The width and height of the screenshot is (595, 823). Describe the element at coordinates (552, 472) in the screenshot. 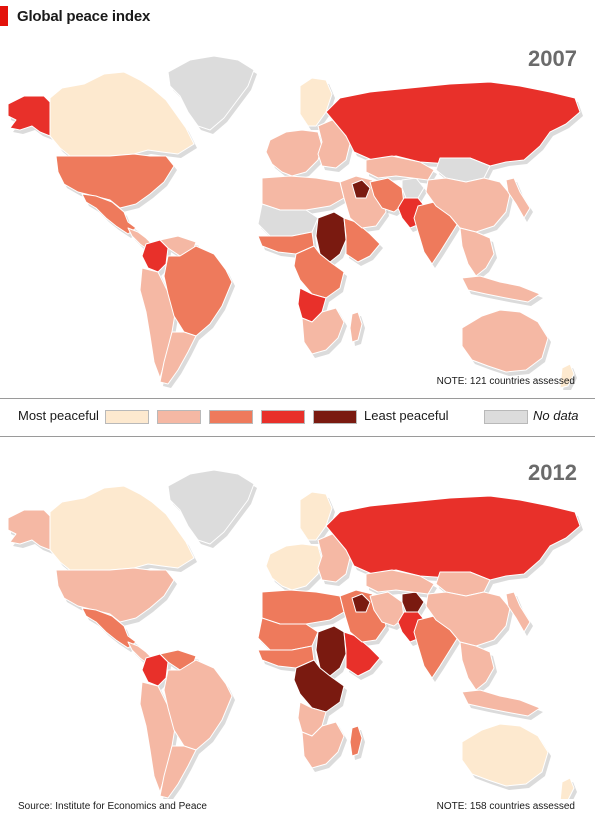

I see `year-label: 2012` at that location.